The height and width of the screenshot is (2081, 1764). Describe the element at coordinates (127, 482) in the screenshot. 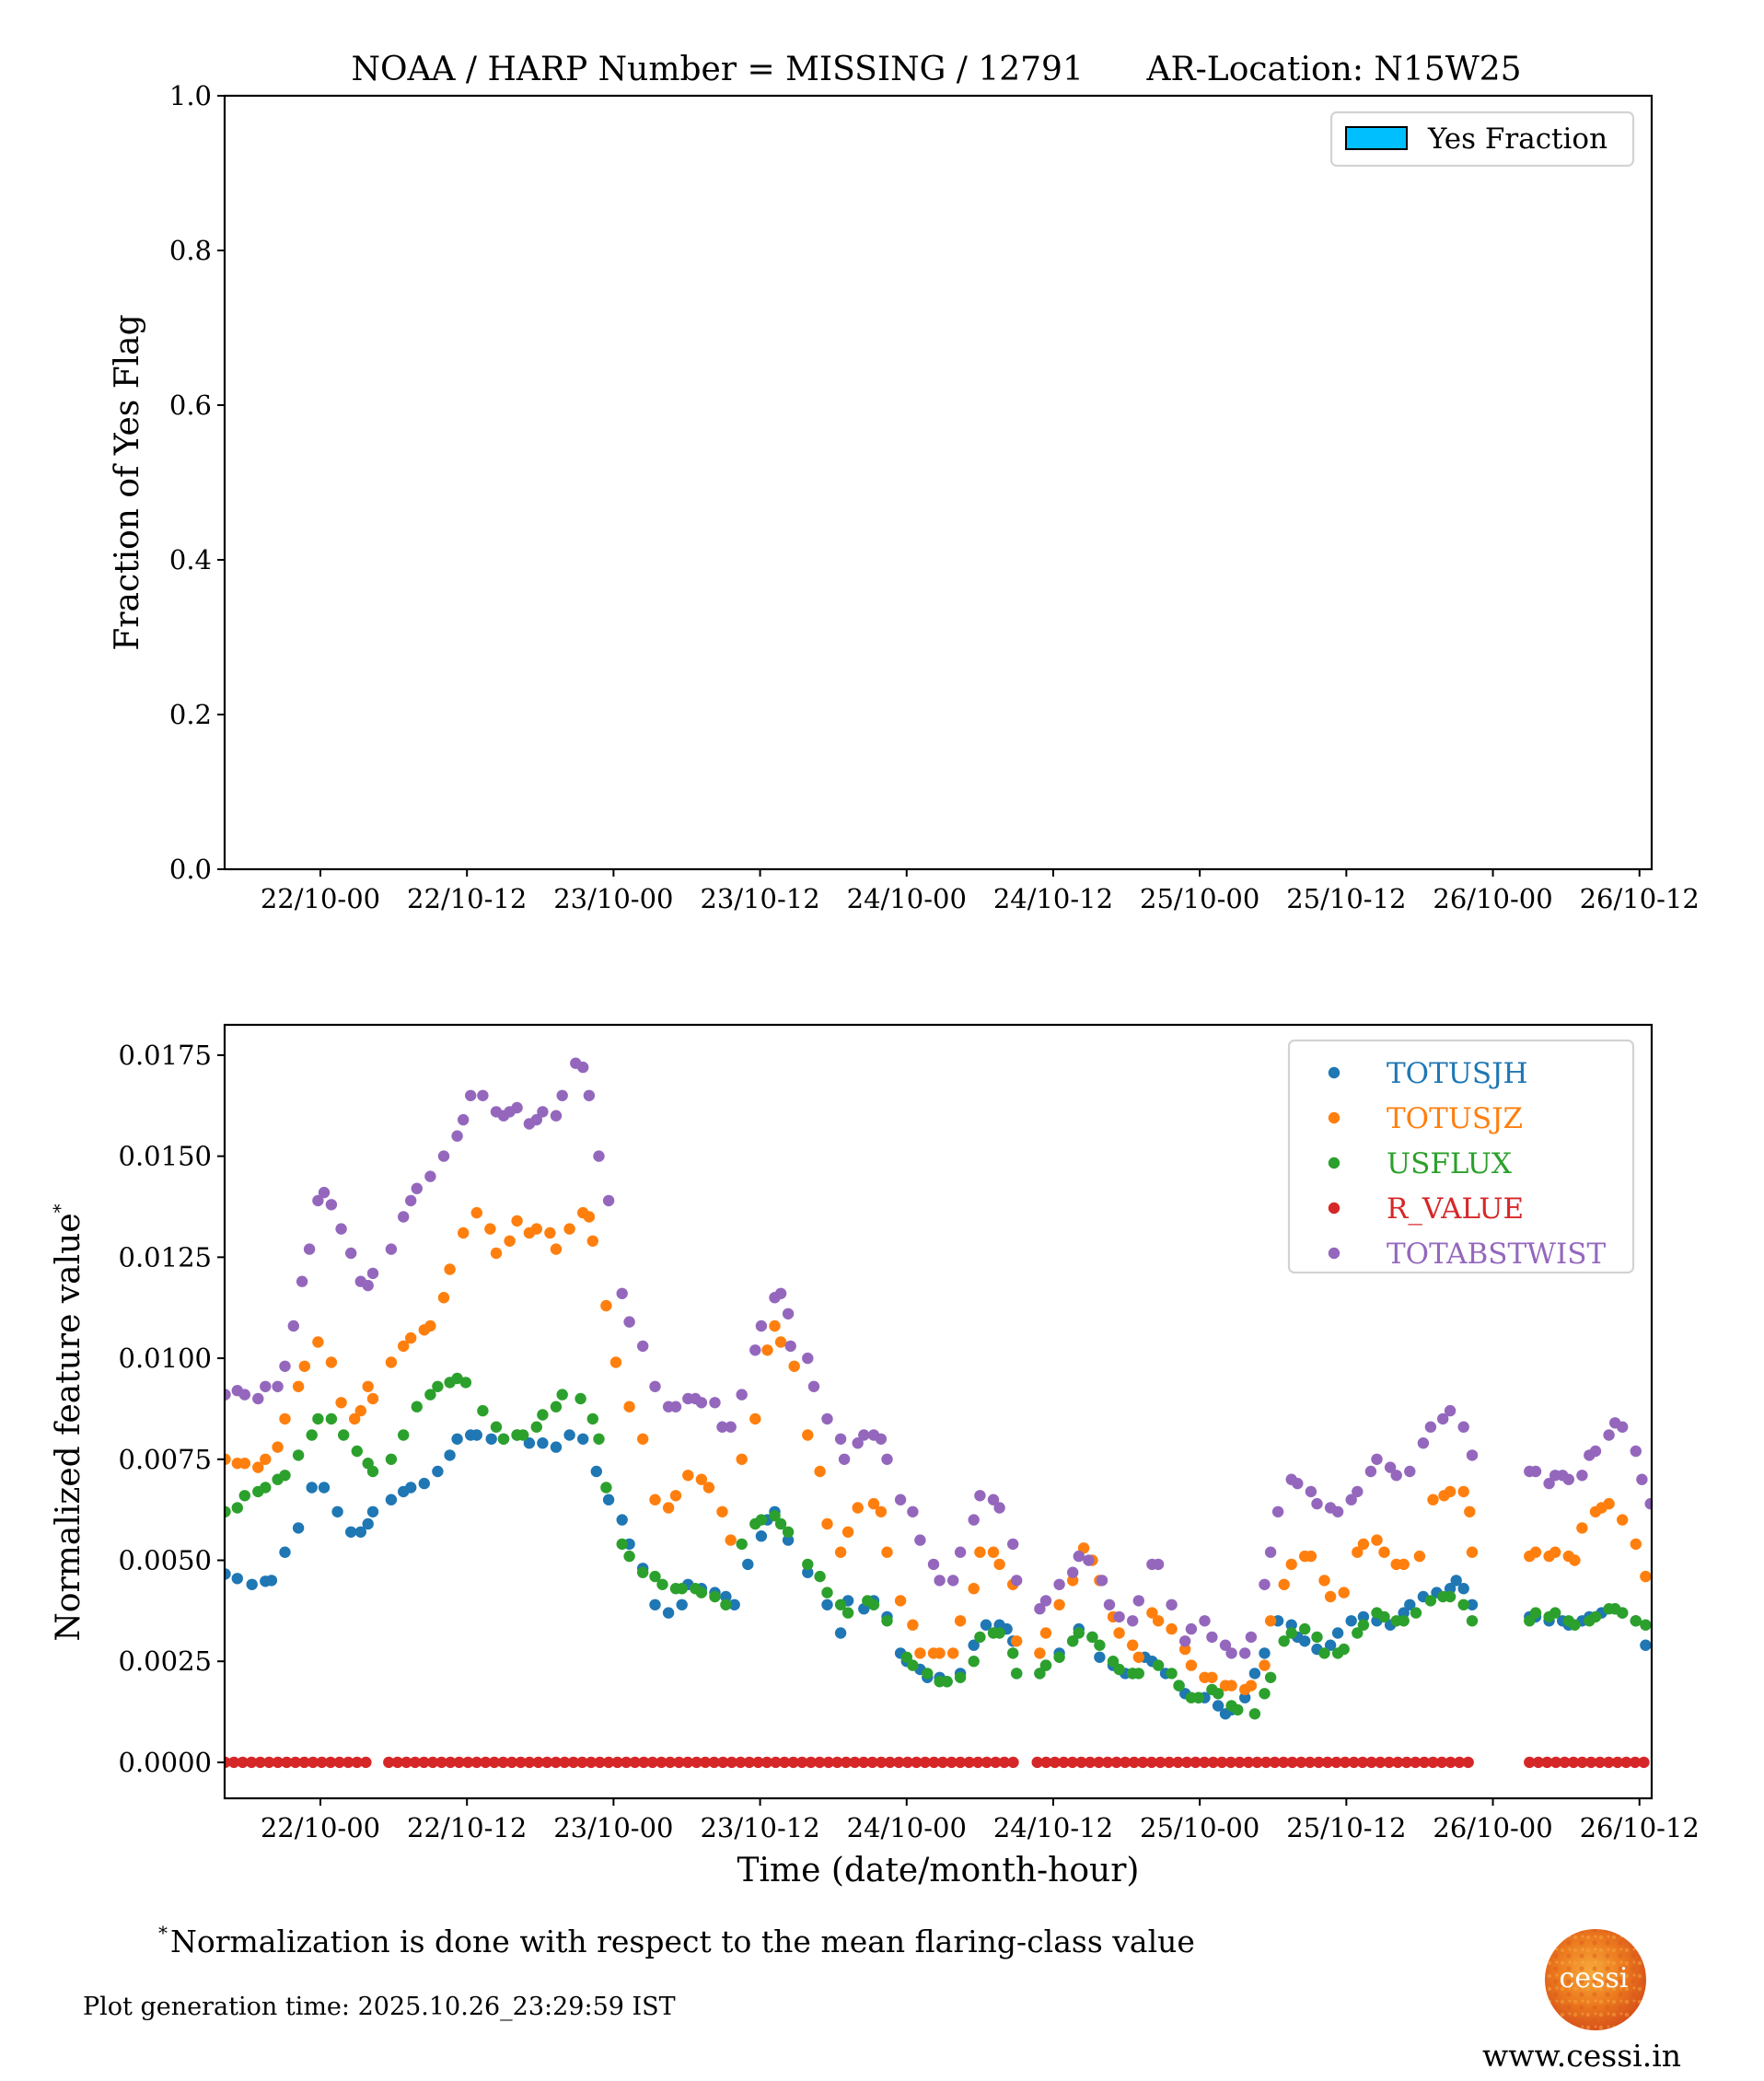

I see `top-y-axis-label: Fraction of Yes Flag` at that location.